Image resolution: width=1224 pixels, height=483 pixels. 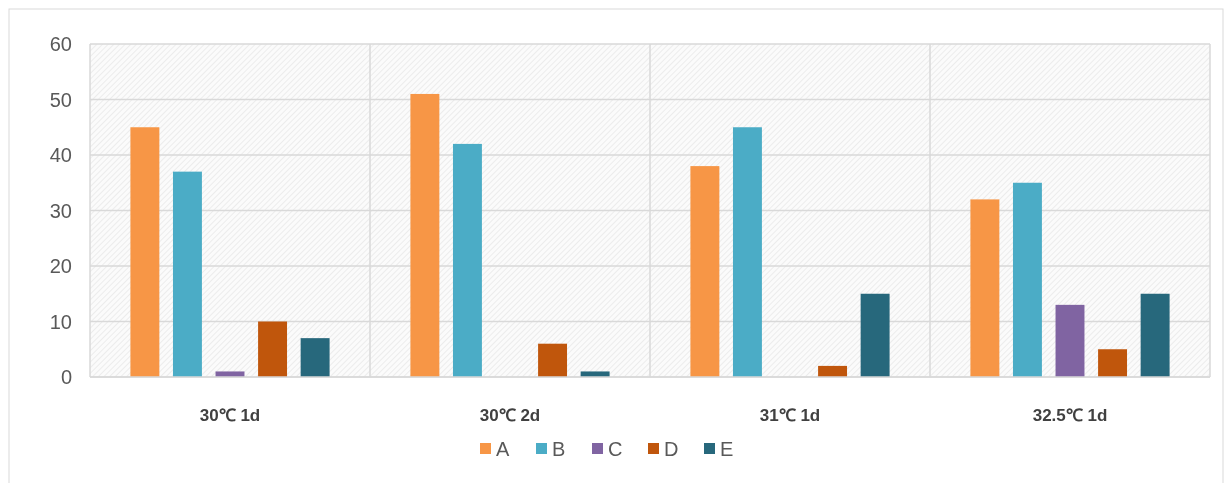 I want to click on y-tick-label: 50, so click(x=60, y=99).